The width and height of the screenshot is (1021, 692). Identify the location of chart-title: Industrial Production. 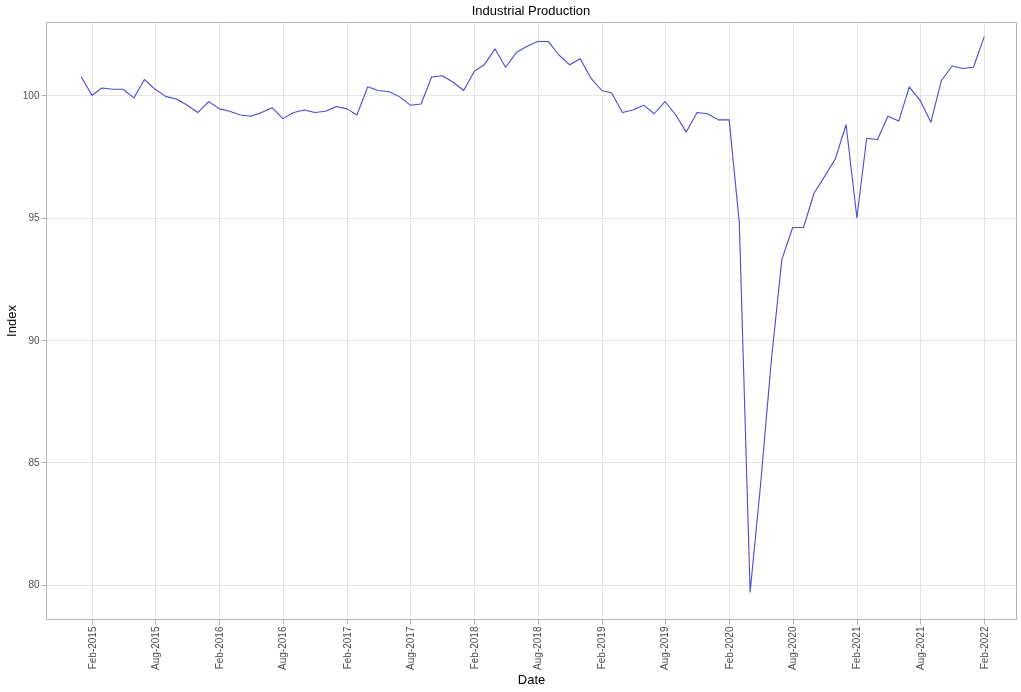
(531, 10).